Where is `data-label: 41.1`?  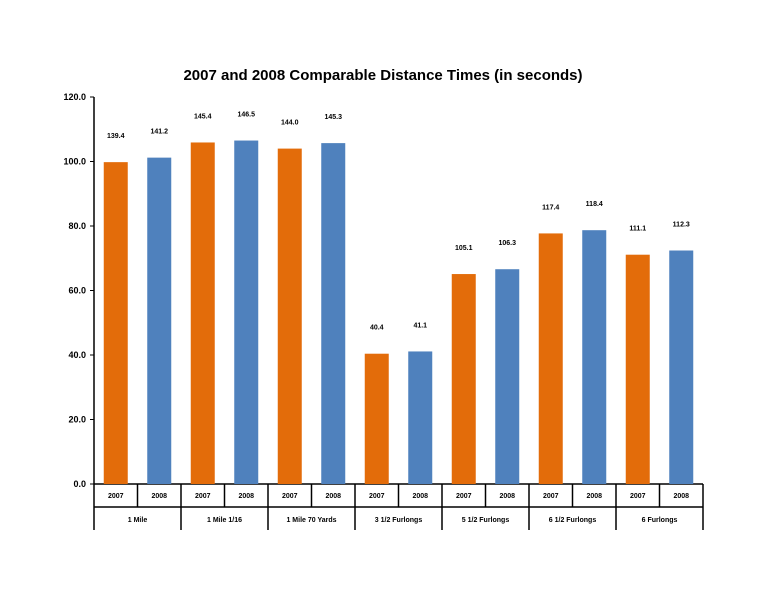
data-label: 41.1 is located at coordinates (420, 325).